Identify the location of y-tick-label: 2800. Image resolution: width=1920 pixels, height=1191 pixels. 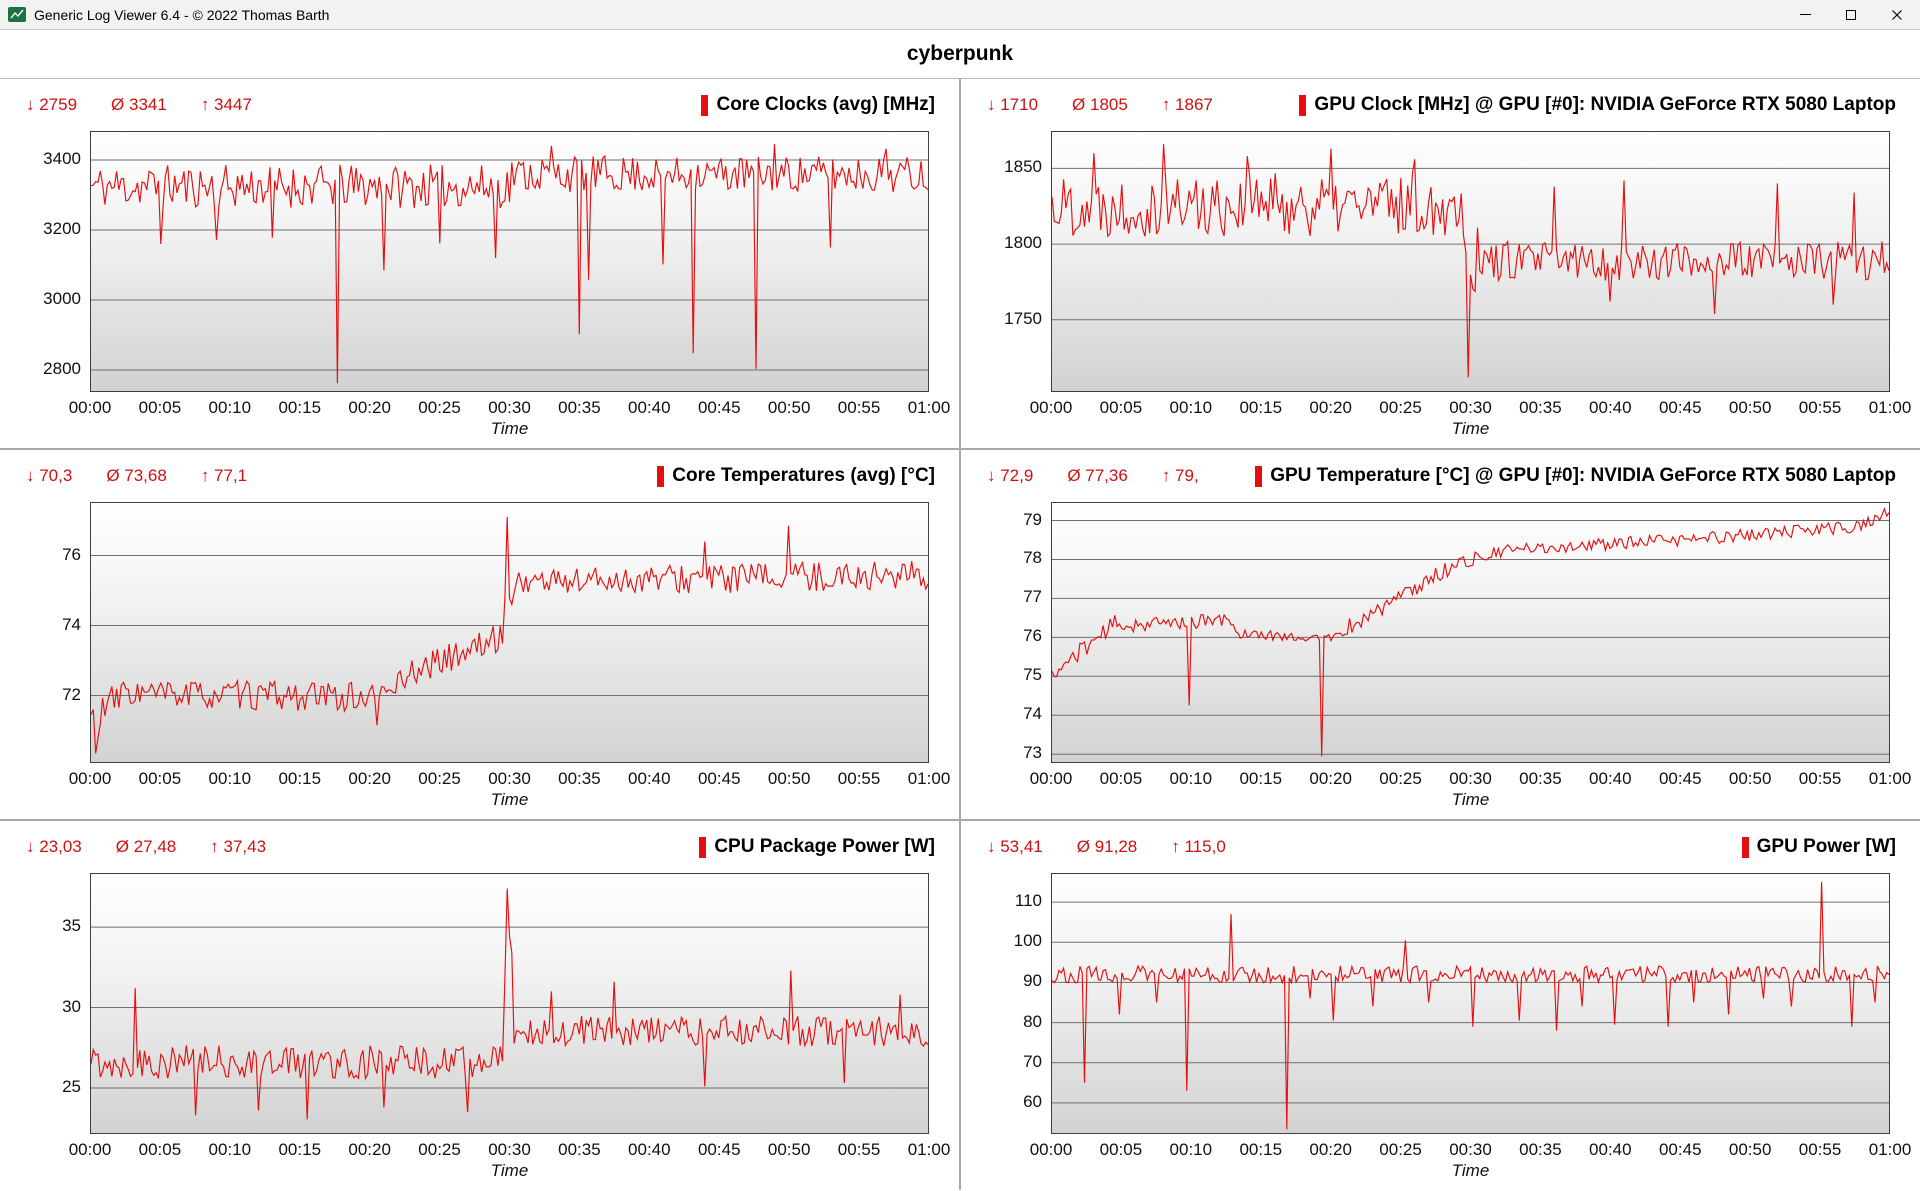
(62, 368).